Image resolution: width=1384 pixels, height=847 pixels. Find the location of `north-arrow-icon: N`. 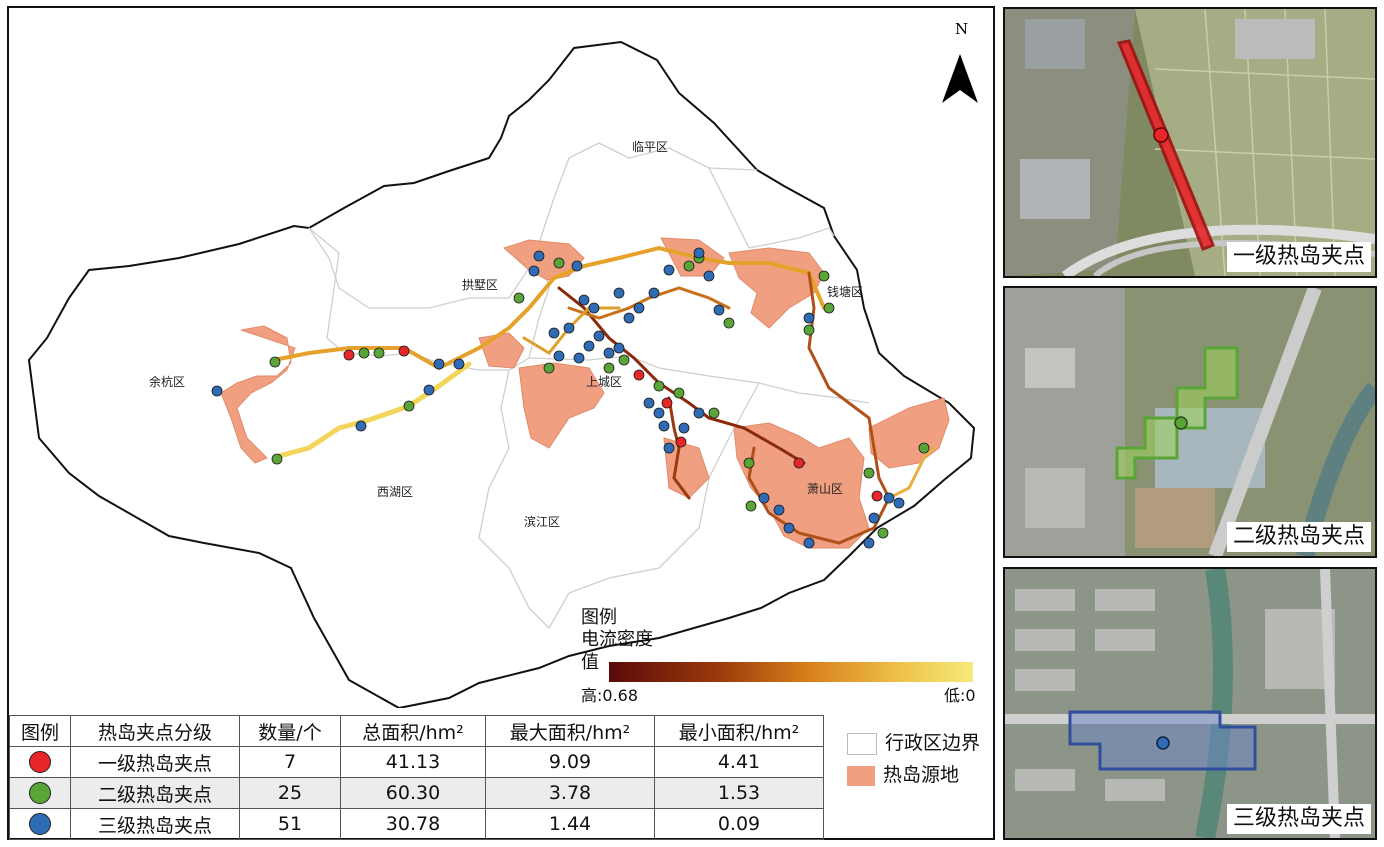

north-arrow-icon: N is located at coordinates (960, 61).